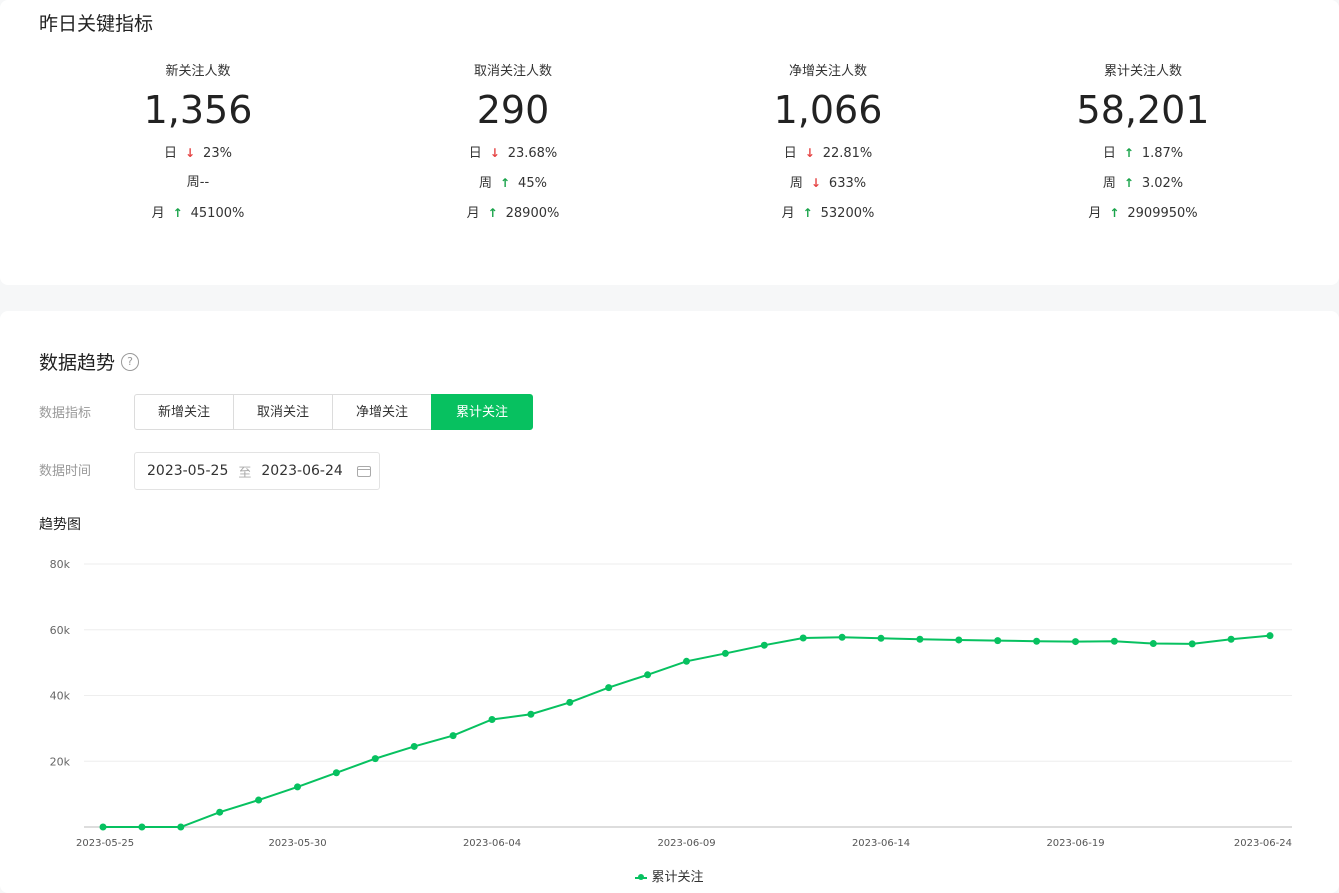 Image resolution: width=1339 pixels, height=893 pixels. What do you see at coordinates (513, 183) in the screenshot?
I see `metric-compare-row: 周 ↑ 45%` at bounding box center [513, 183].